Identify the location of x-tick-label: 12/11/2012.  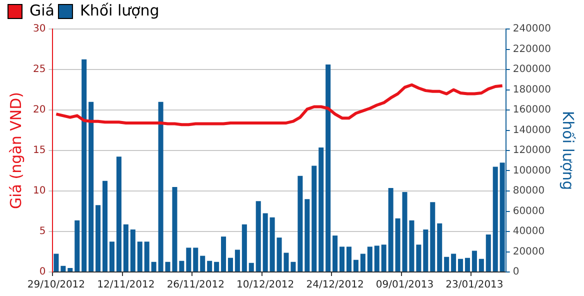
(126, 285).